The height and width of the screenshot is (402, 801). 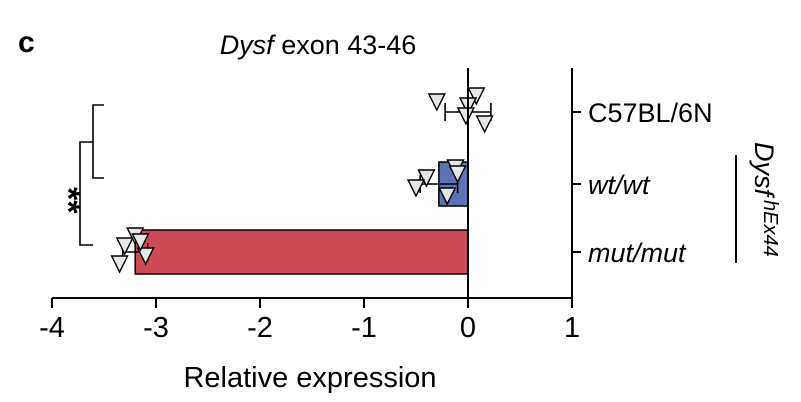 I want to click on significance-bracket, so click(x=91, y=175).